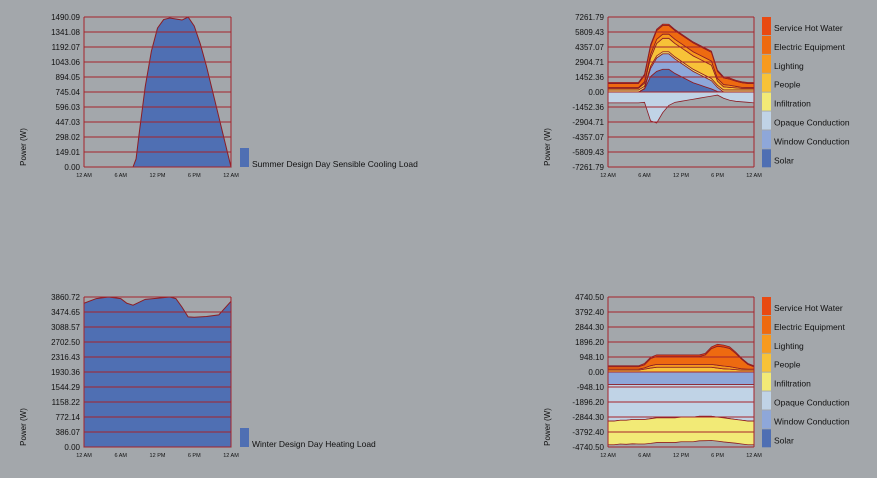  I want to click on y-tick-label: 2316.43, so click(65, 357).